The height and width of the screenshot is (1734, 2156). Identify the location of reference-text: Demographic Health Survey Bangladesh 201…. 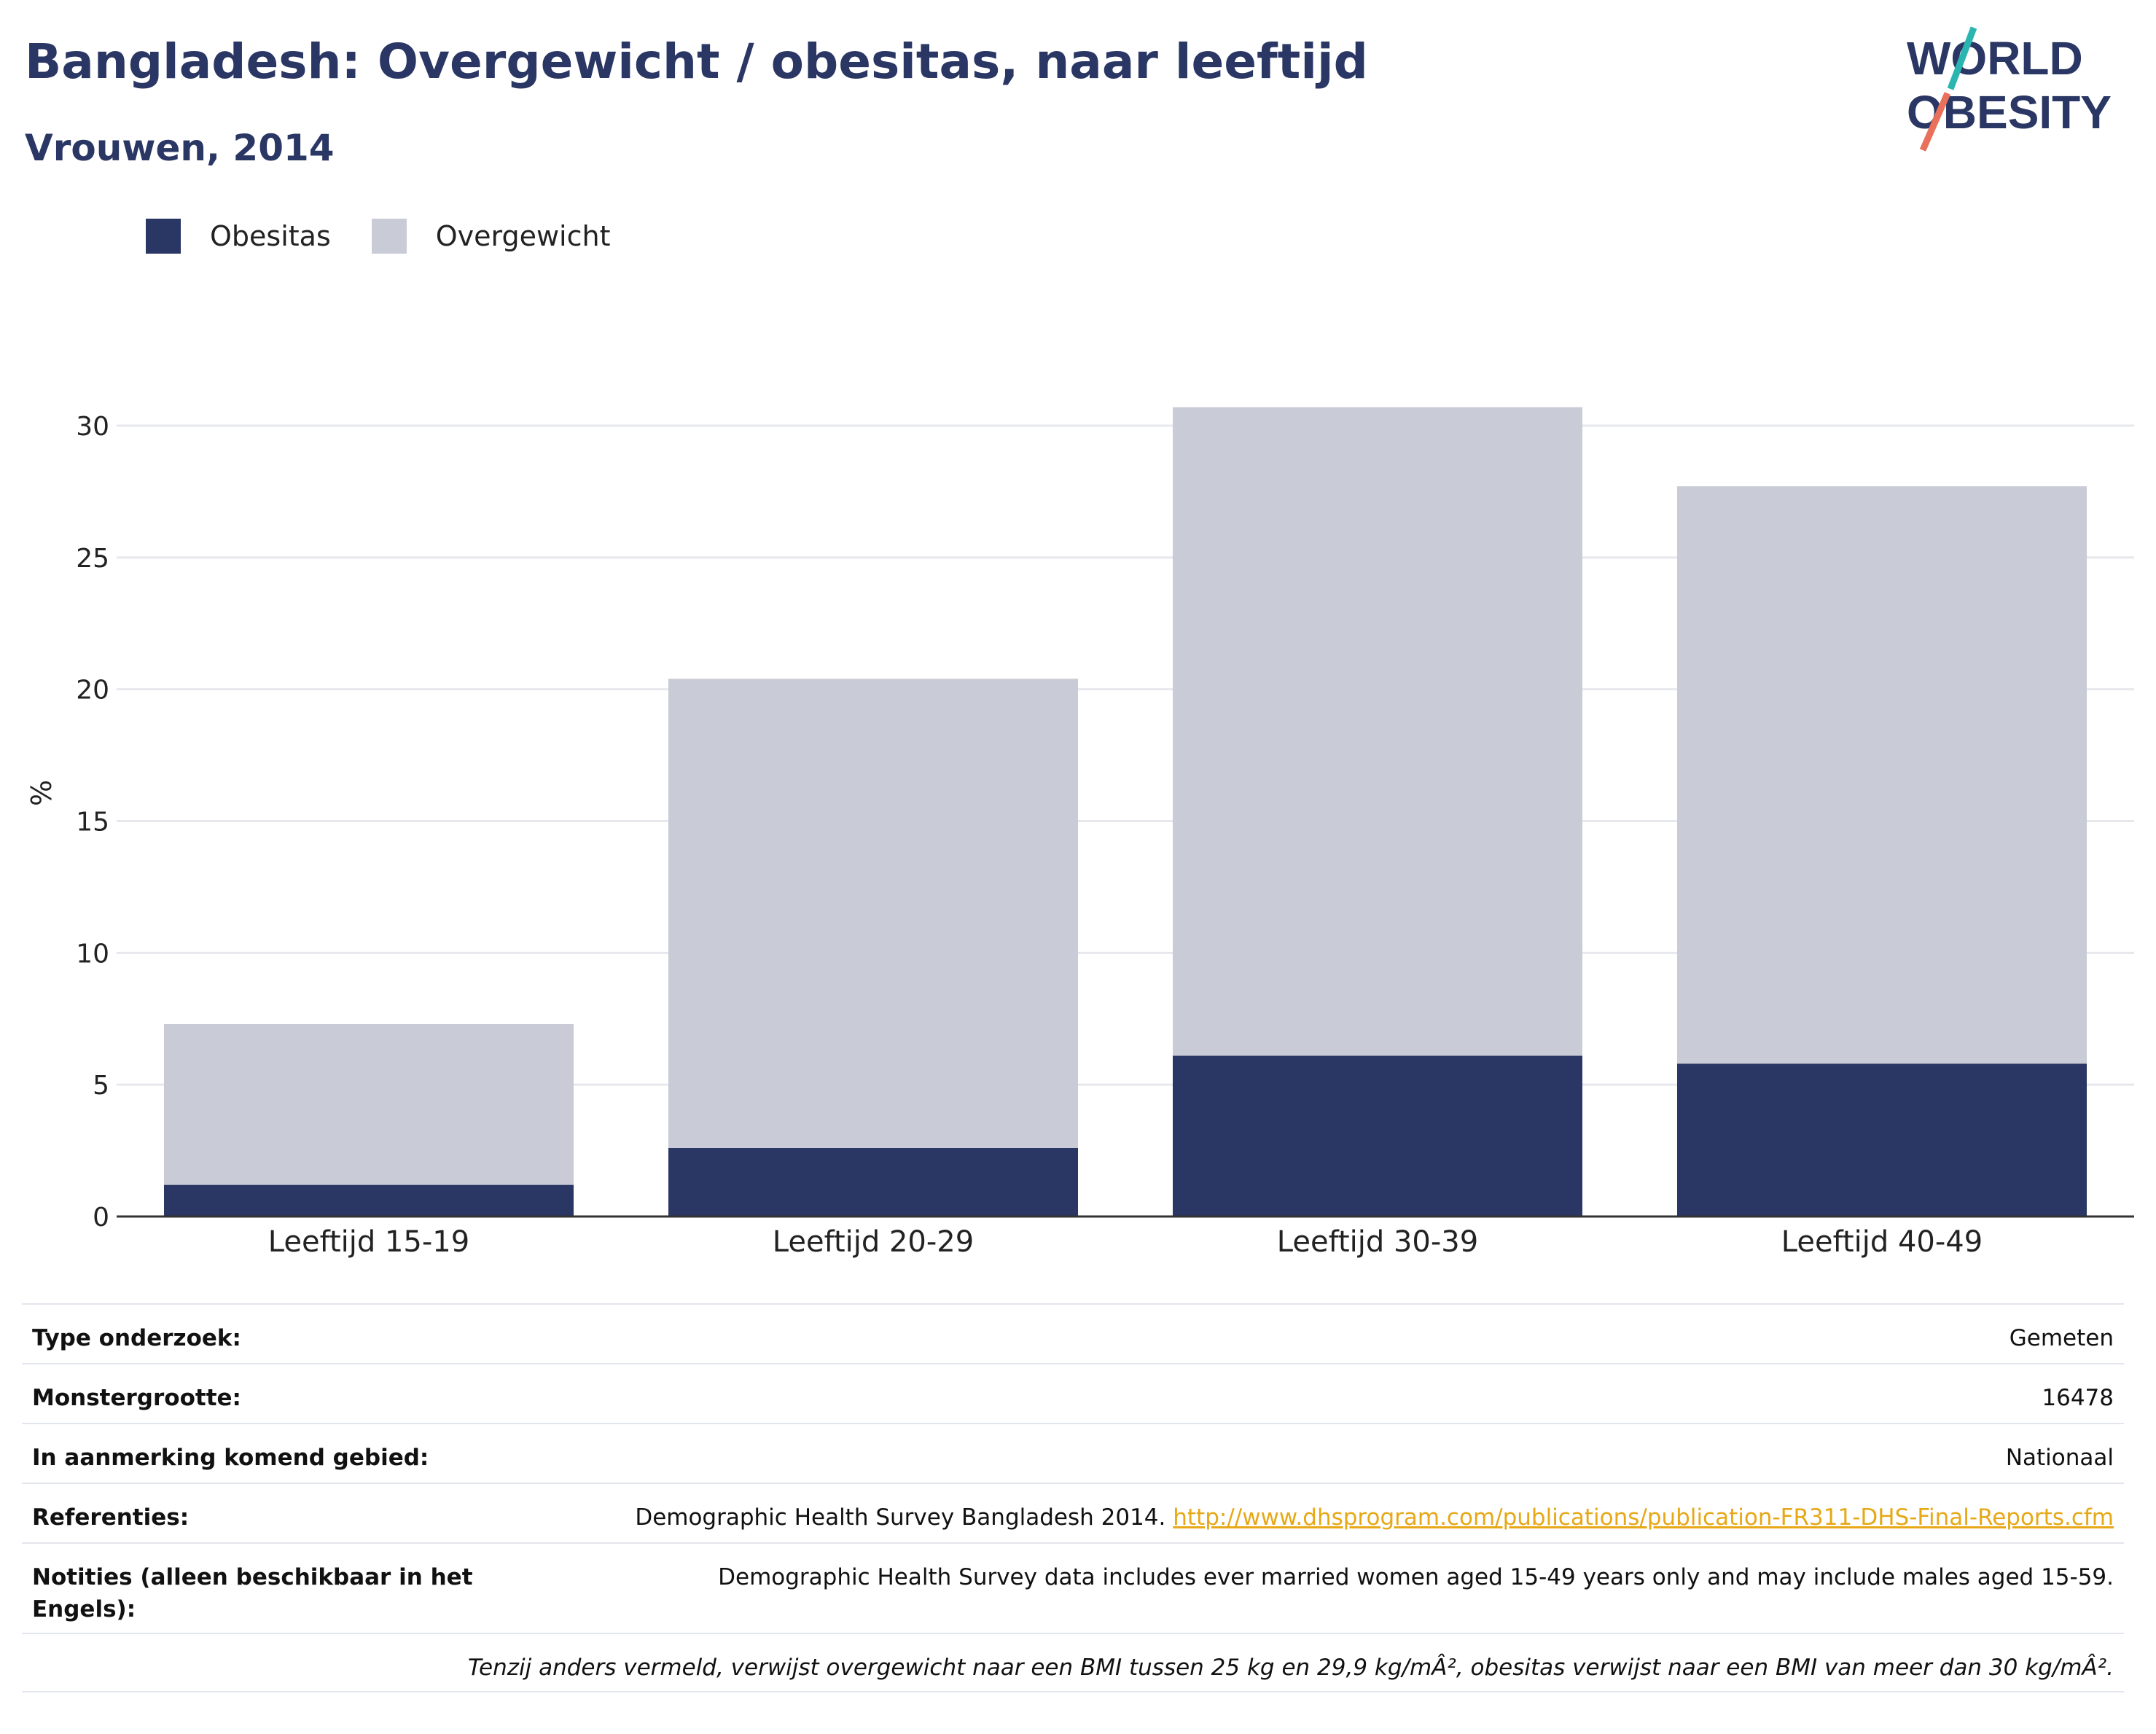
(901, 1517).